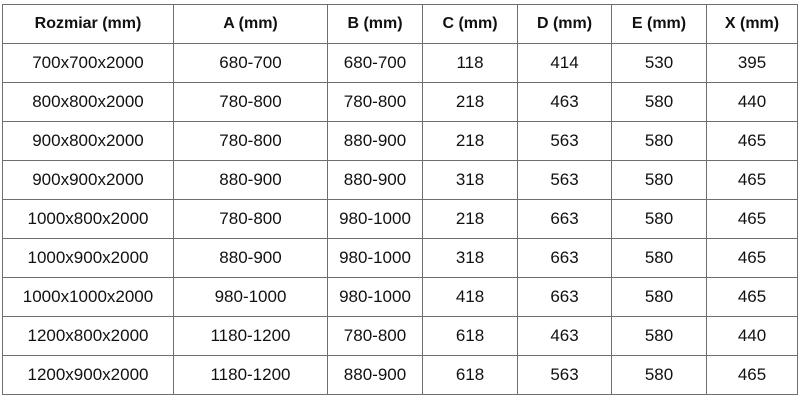  I want to click on table-cell: 1000x800x2000, so click(88, 219).